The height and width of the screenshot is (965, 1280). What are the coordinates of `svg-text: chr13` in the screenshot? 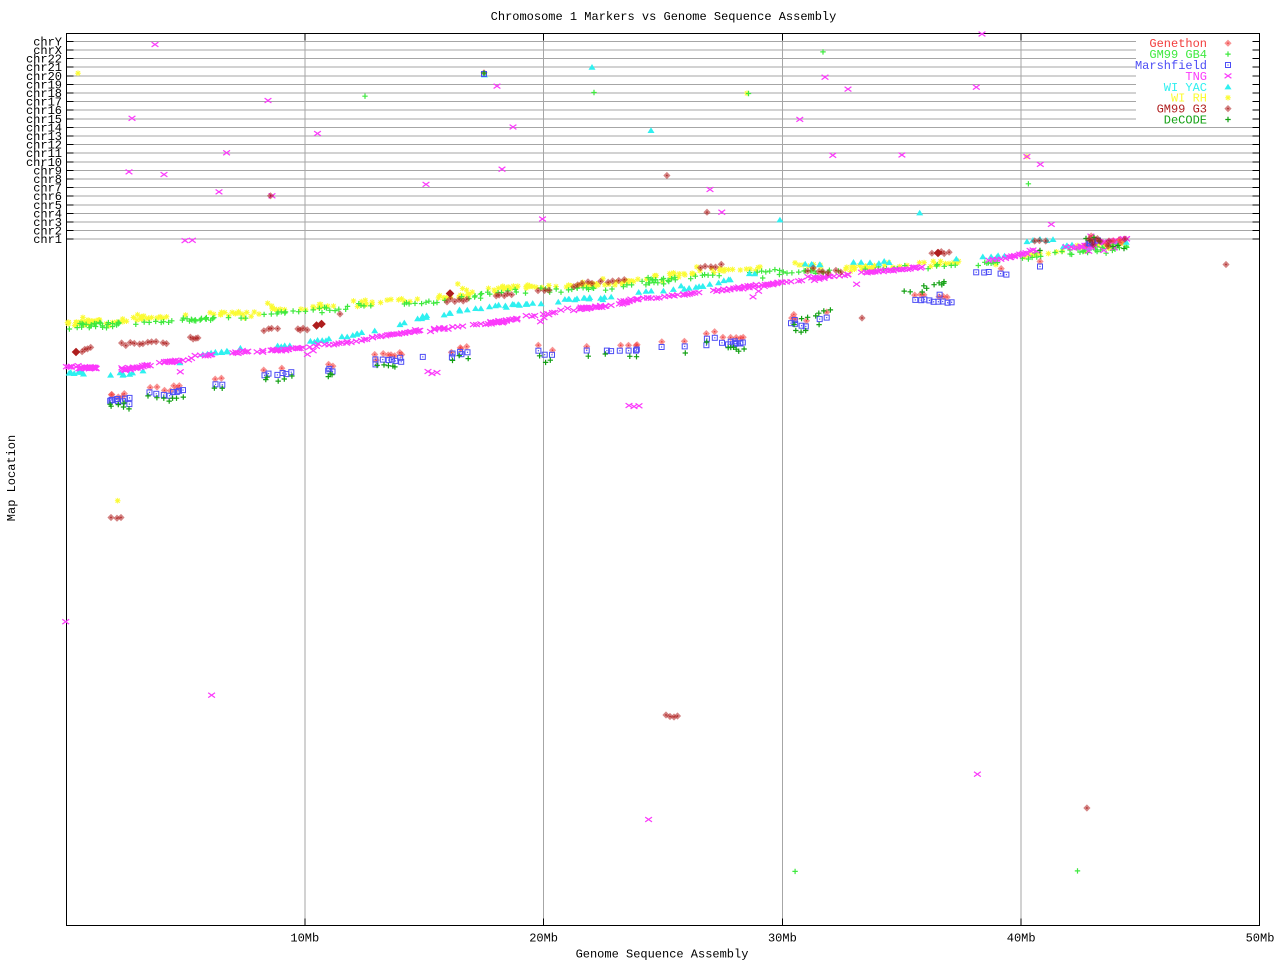 It's located at (44, 137).